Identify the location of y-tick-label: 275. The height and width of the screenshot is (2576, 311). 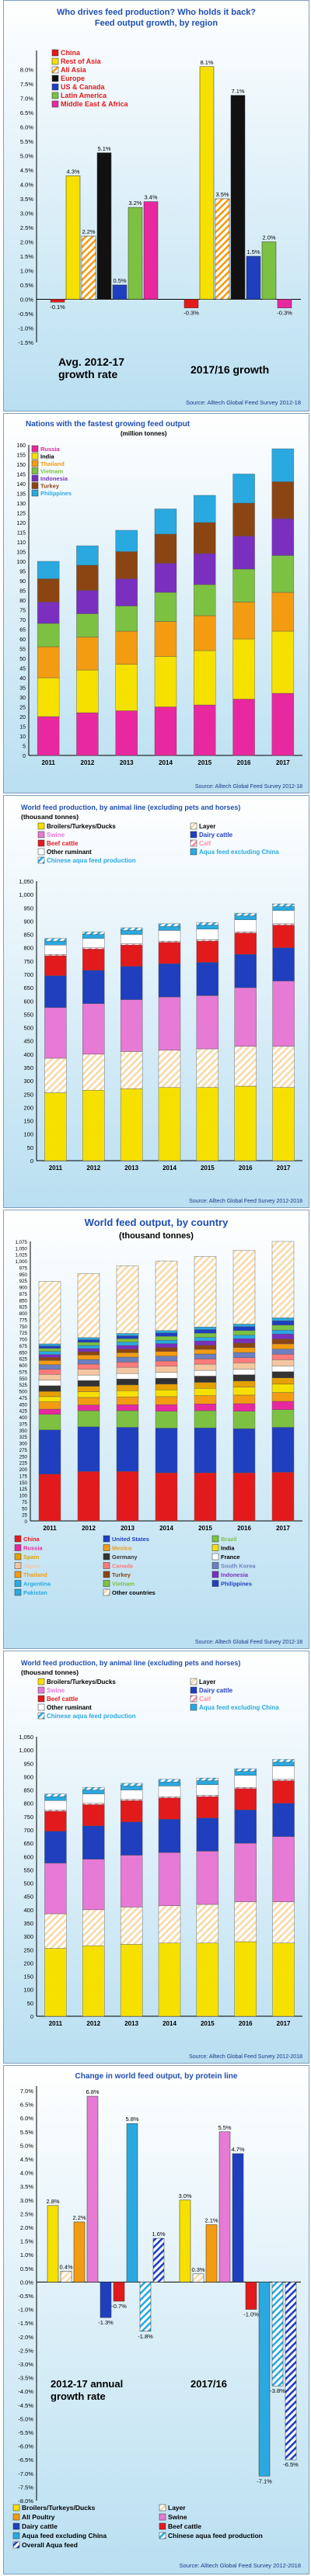
(23, 1450).